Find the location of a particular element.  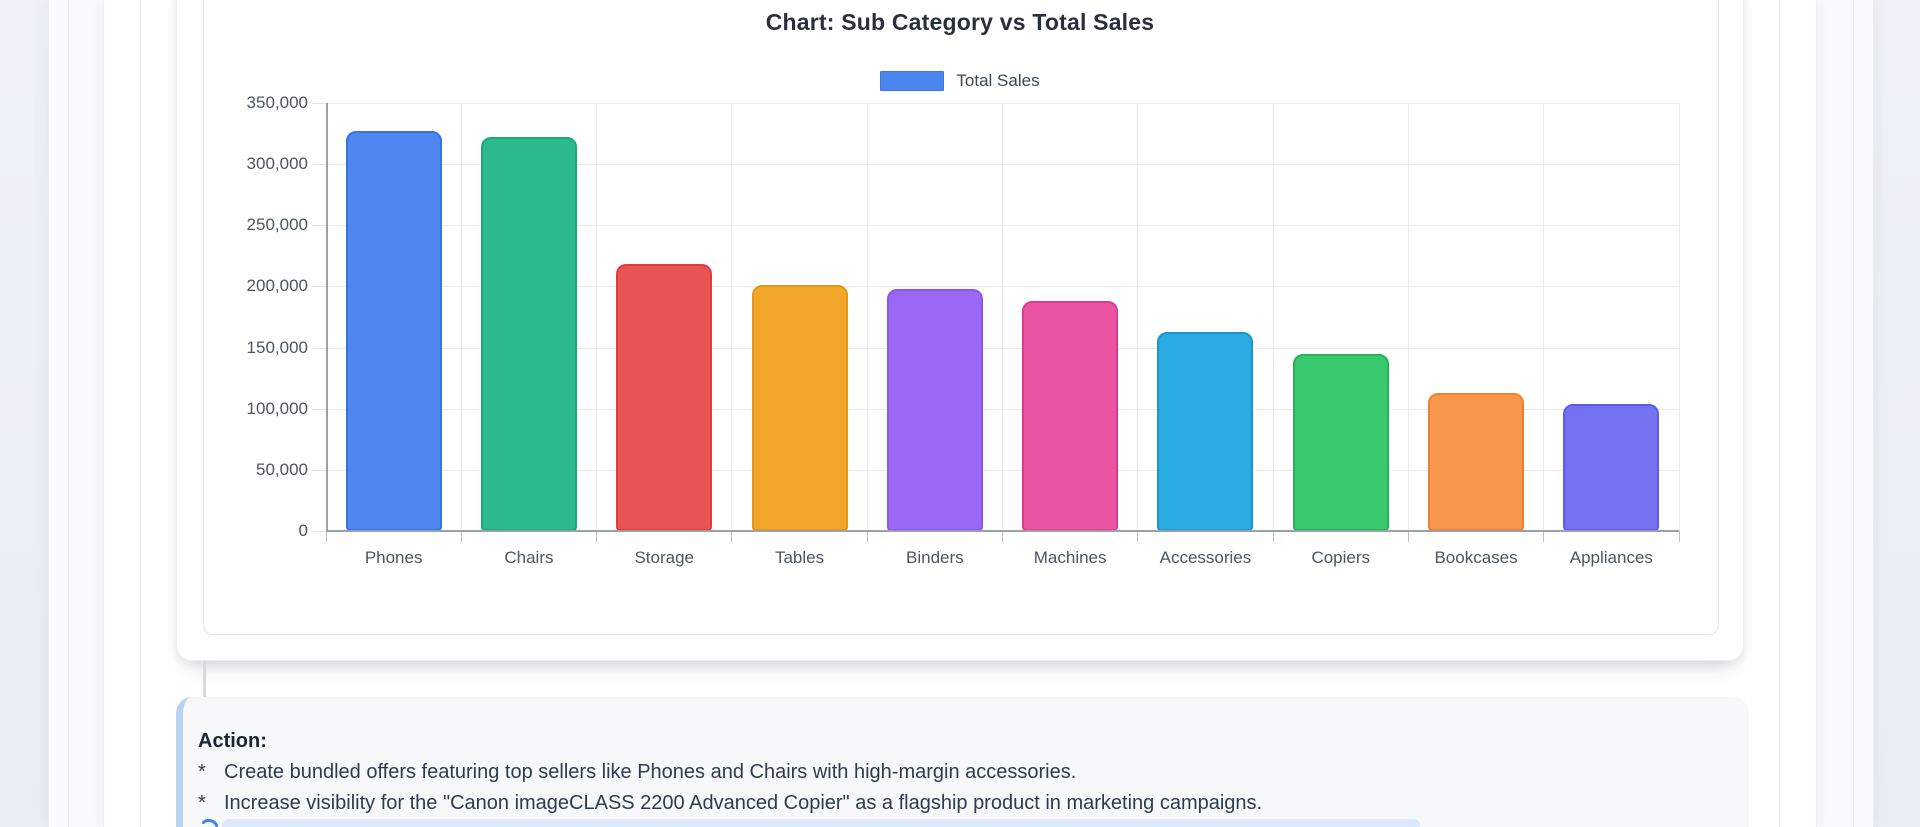

cutoff-highlight-strip is located at coordinates (821, 823).